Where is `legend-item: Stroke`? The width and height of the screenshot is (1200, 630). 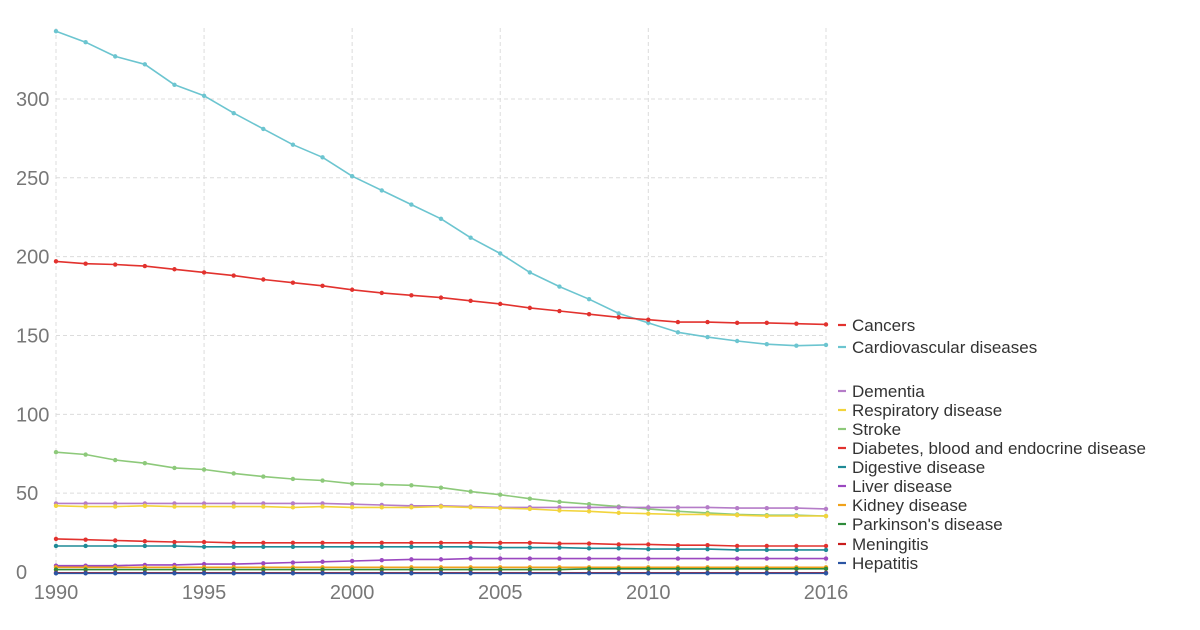
legend-item: Stroke is located at coordinates (869, 429).